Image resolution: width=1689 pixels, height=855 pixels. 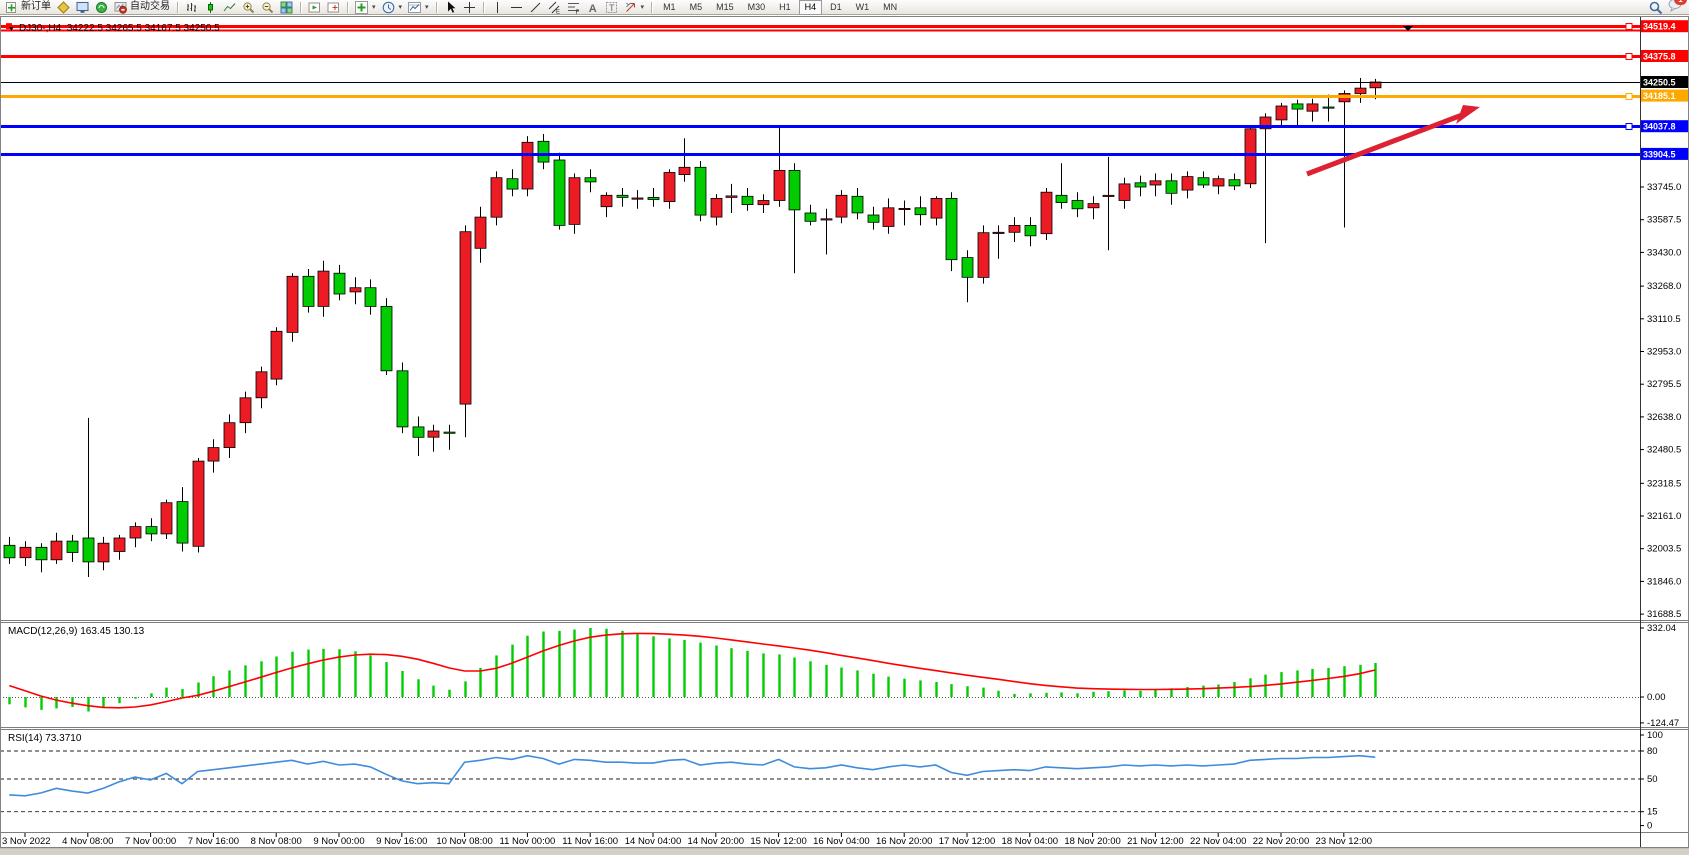 I want to click on timeframe-button-w1: W1, so click(x=862, y=6).